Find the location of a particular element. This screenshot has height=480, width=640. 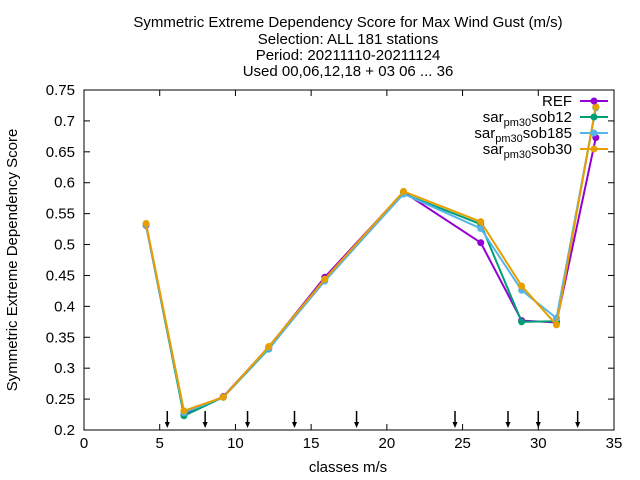

legend-label: sarpm30sob30 is located at coordinates (527, 151).